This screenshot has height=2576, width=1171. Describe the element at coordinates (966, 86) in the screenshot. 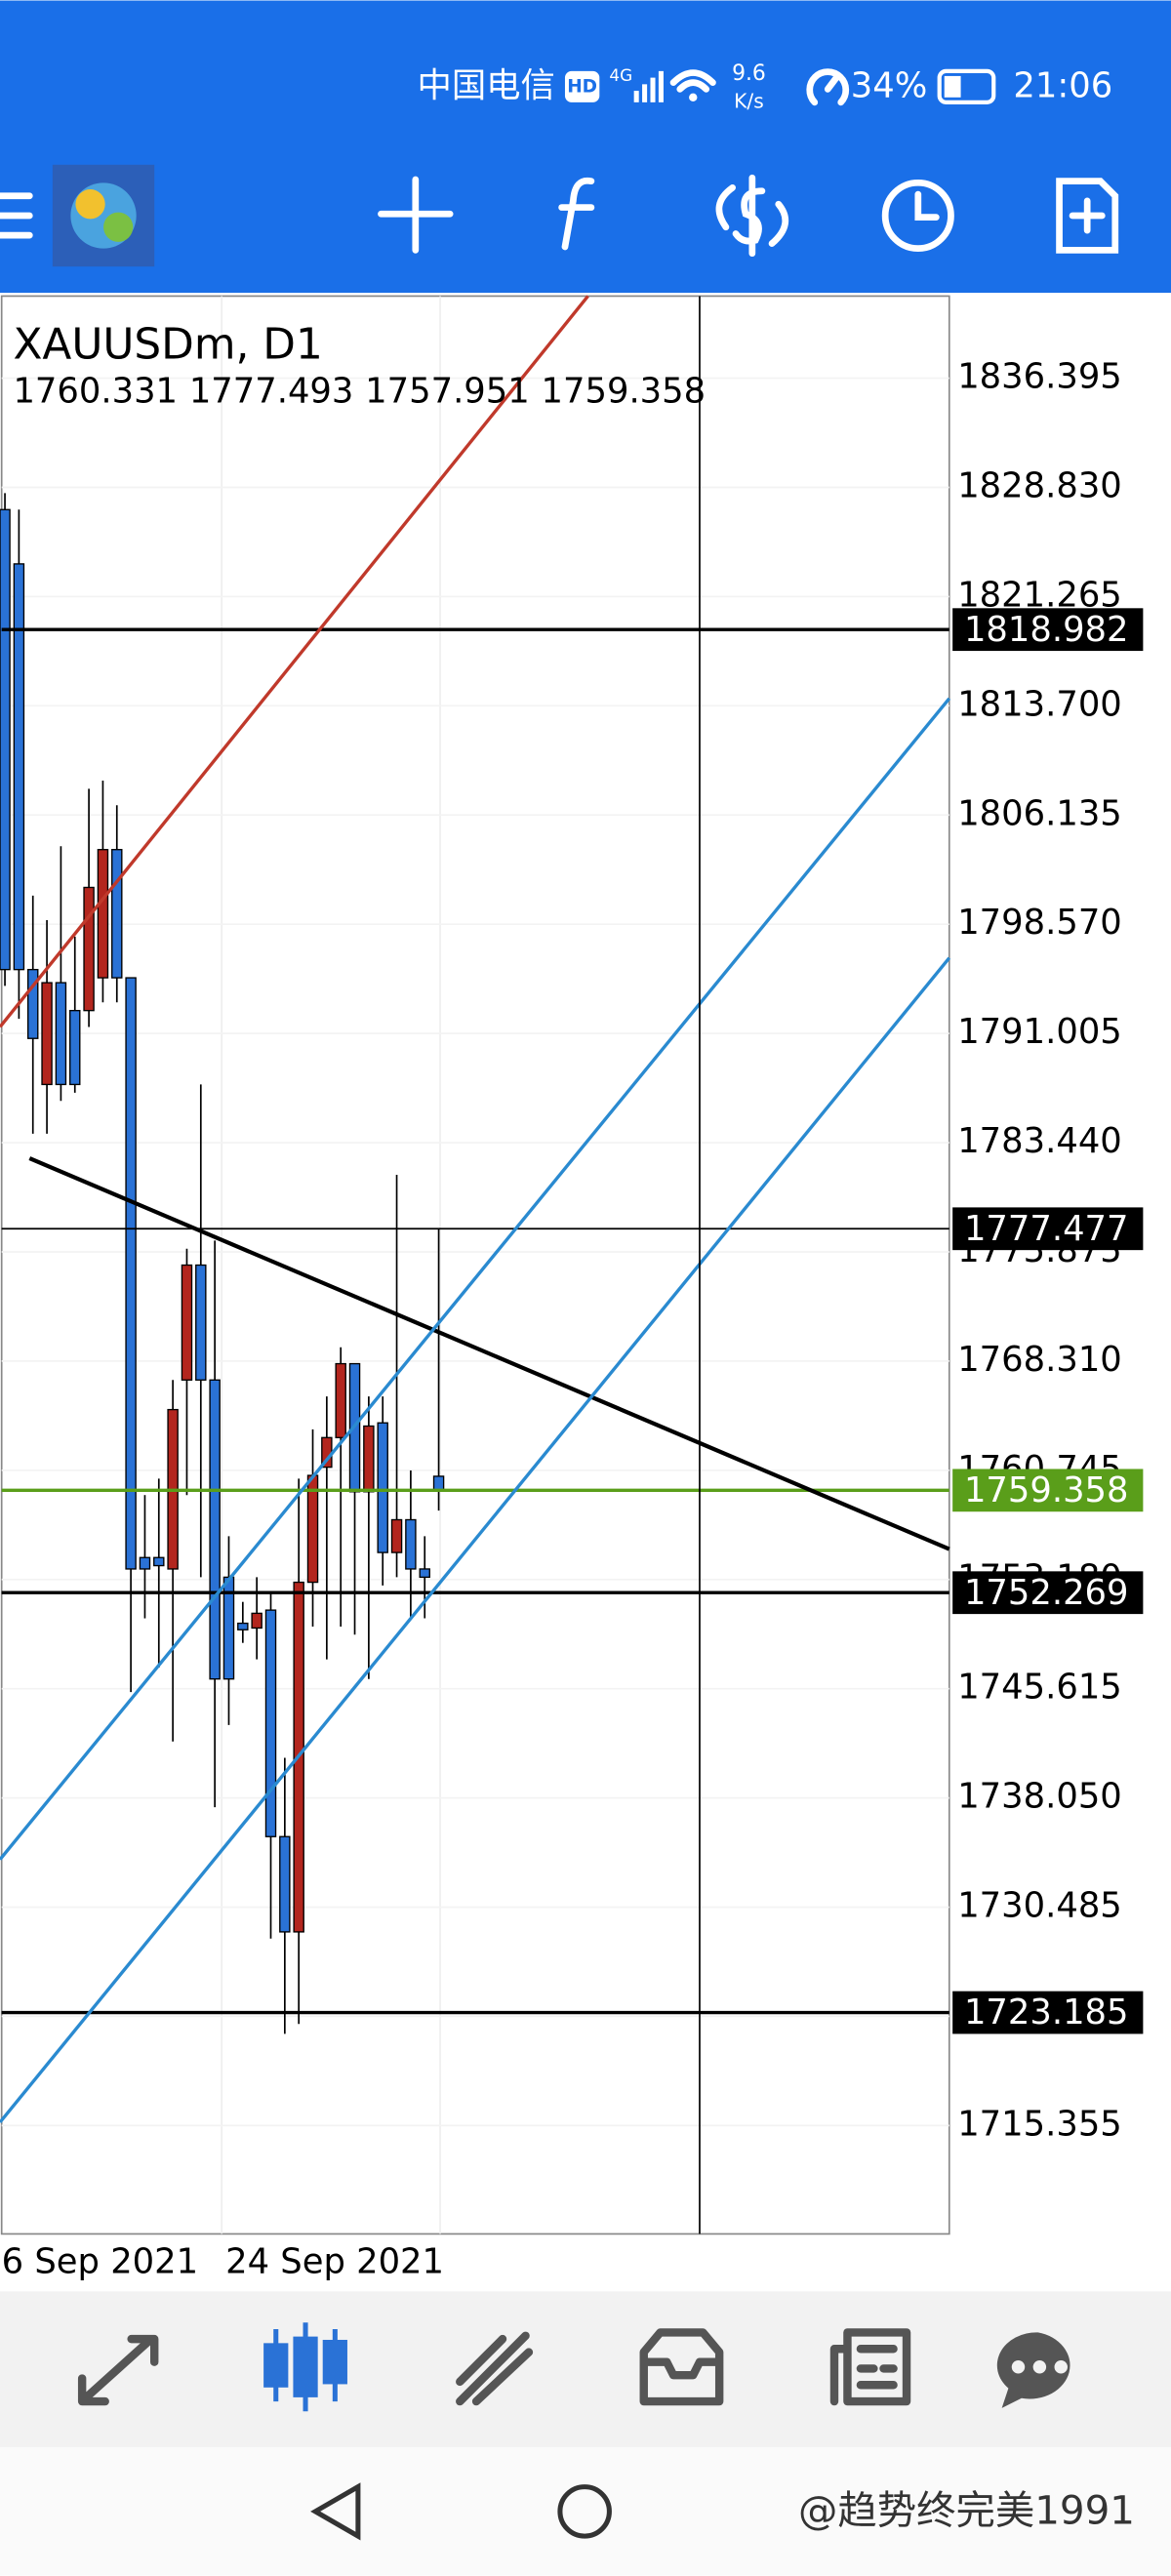

I see `battery-icon` at that location.